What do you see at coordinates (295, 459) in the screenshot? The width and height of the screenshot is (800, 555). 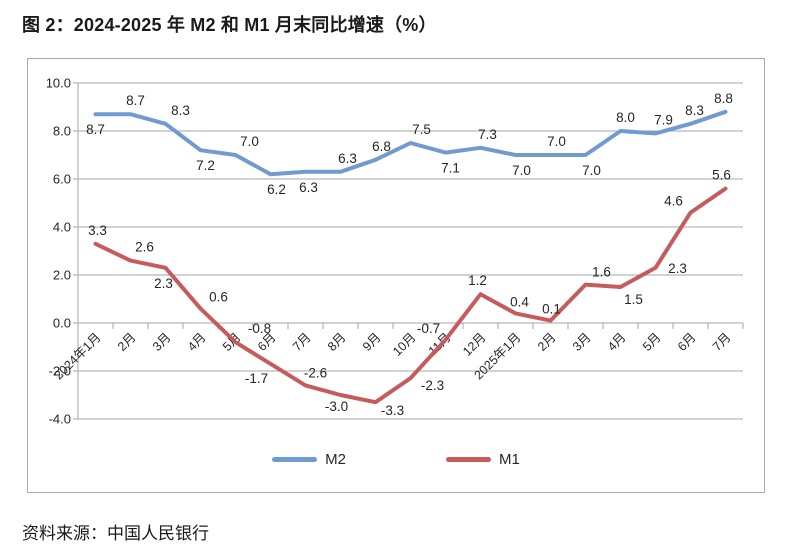 I see `m2-line-swatch-icon` at bounding box center [295, 459].